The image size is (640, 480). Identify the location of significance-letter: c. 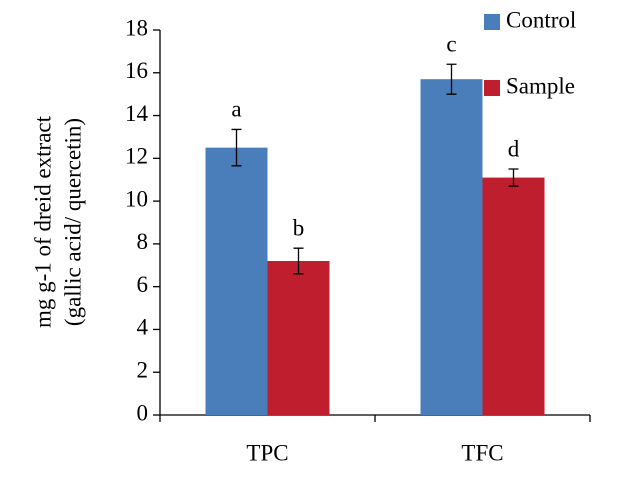
(451, 44).